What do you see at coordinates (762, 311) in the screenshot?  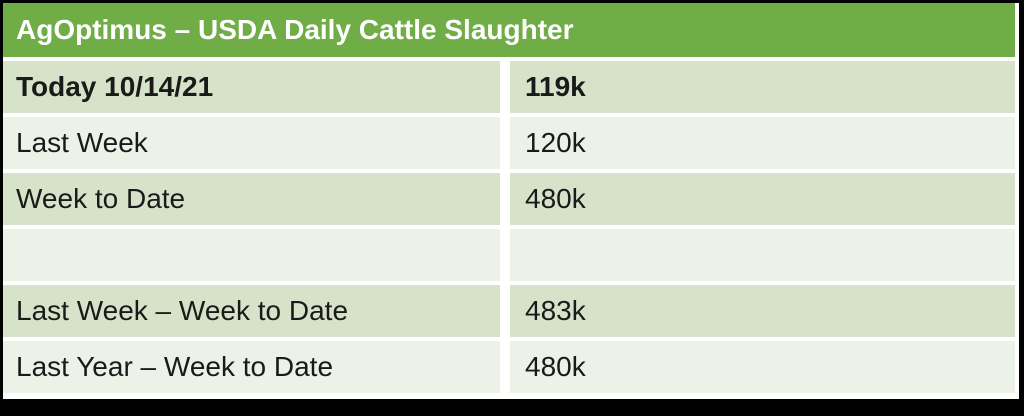 I see `row-value-cell: 483k` at bounding box center [762, 311].